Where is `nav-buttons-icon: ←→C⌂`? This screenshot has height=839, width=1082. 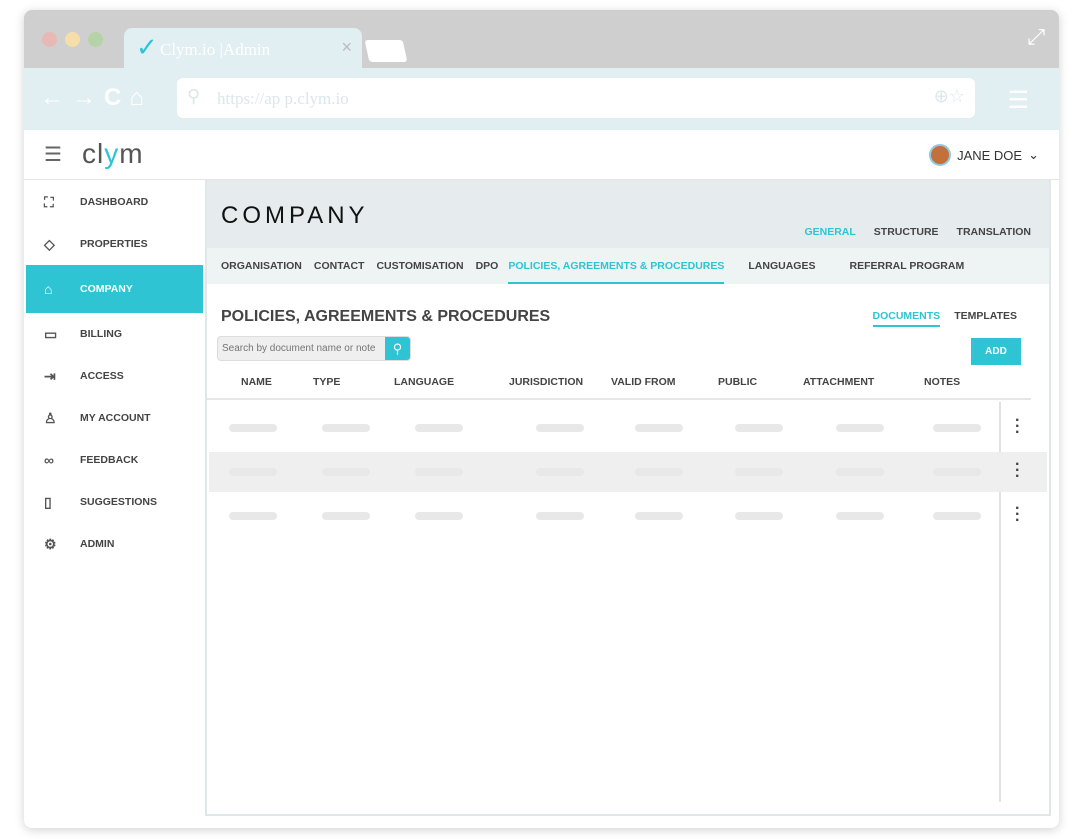 nav-buttons-icon: ←→C⌂ is located at coordinates (96, 97).